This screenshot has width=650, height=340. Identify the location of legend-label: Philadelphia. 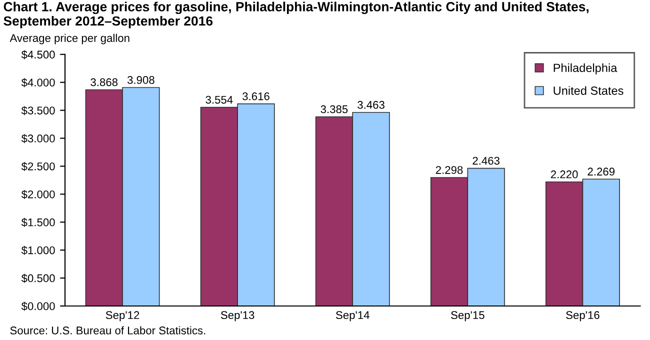
(586, 68).